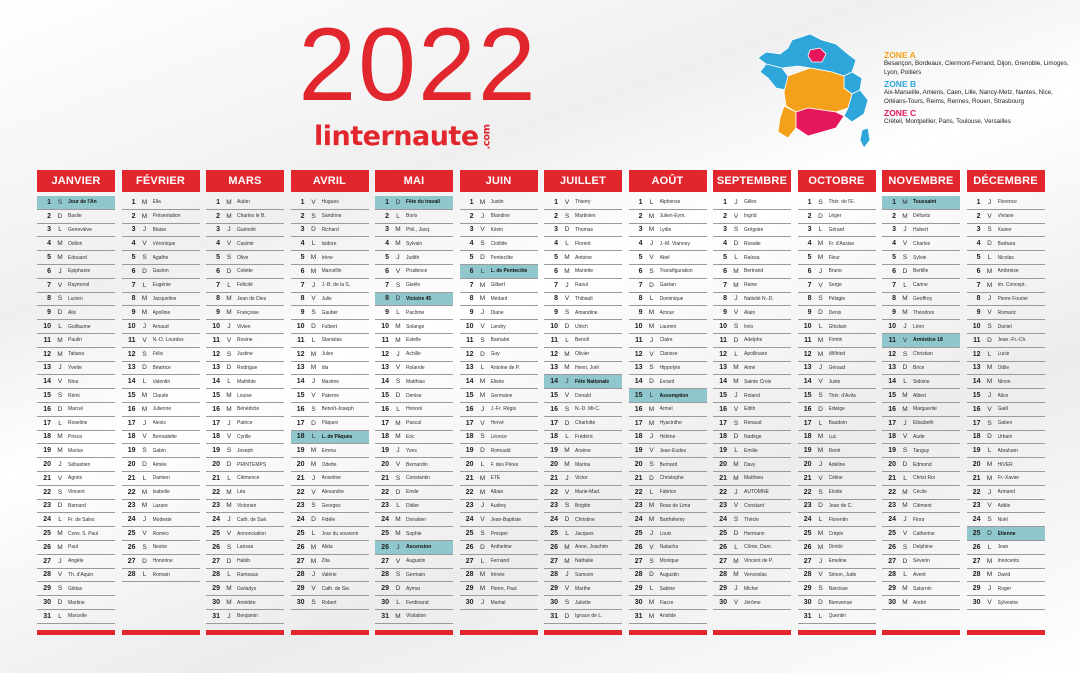  Describe the element at coordinates (725, 258) in the screenshot. I see `day-number: 5` at that location.